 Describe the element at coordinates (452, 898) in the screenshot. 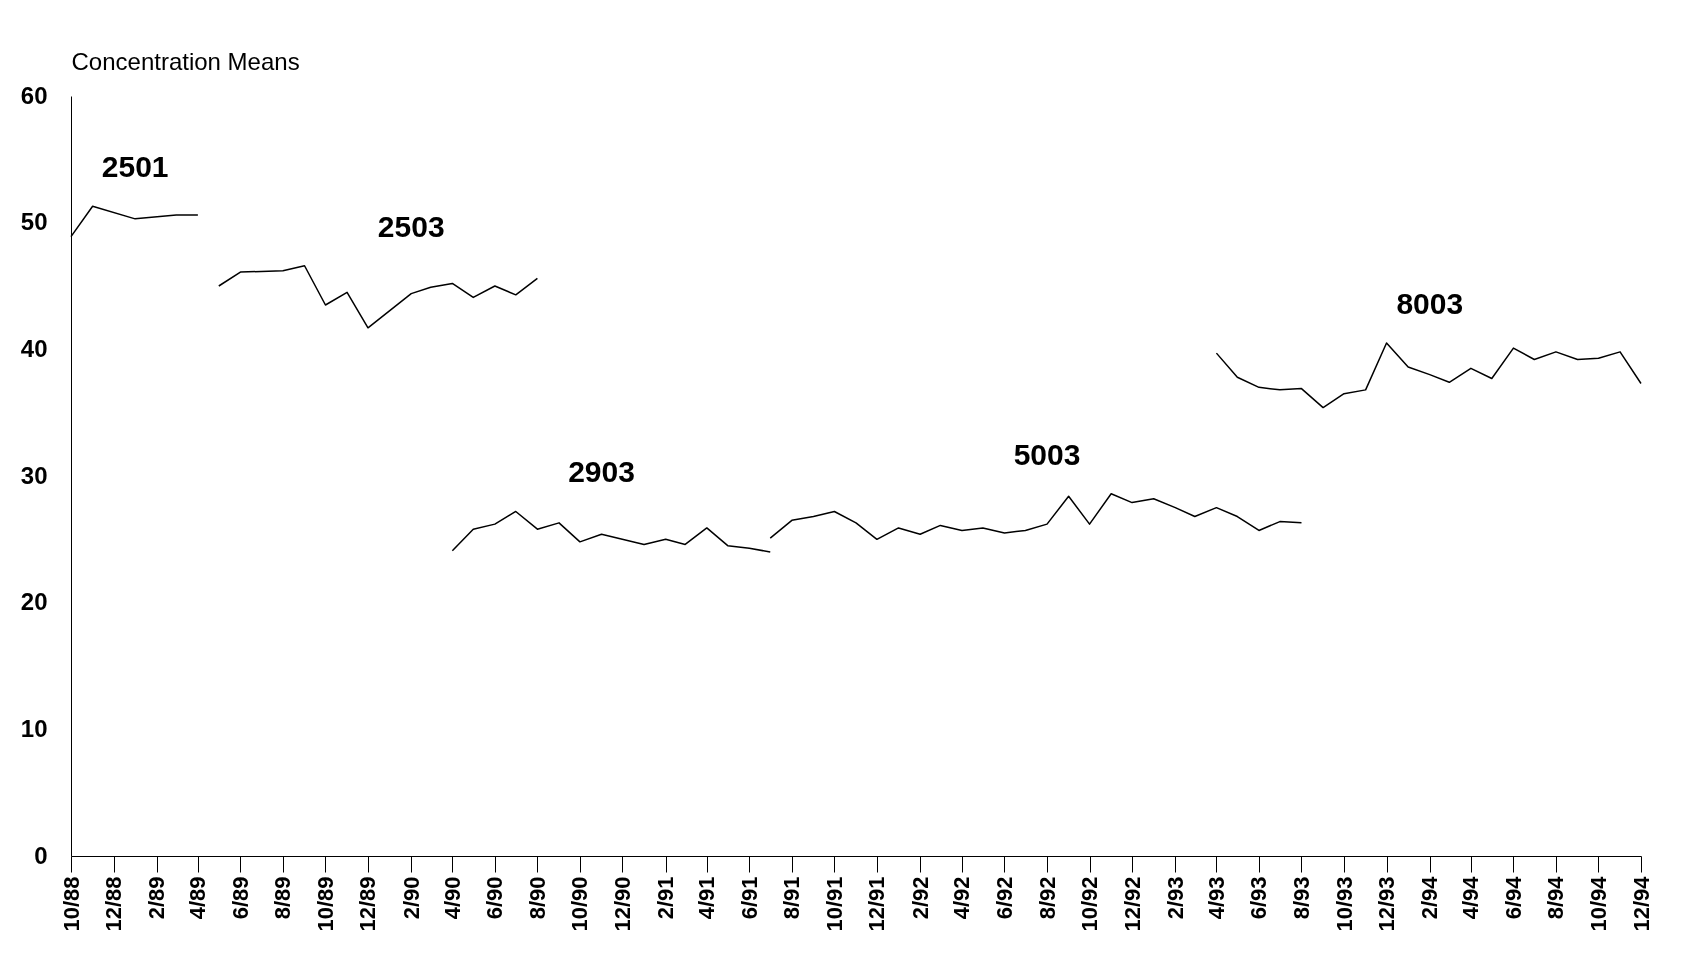

I see `x-tick-label: 4/90` at that location.